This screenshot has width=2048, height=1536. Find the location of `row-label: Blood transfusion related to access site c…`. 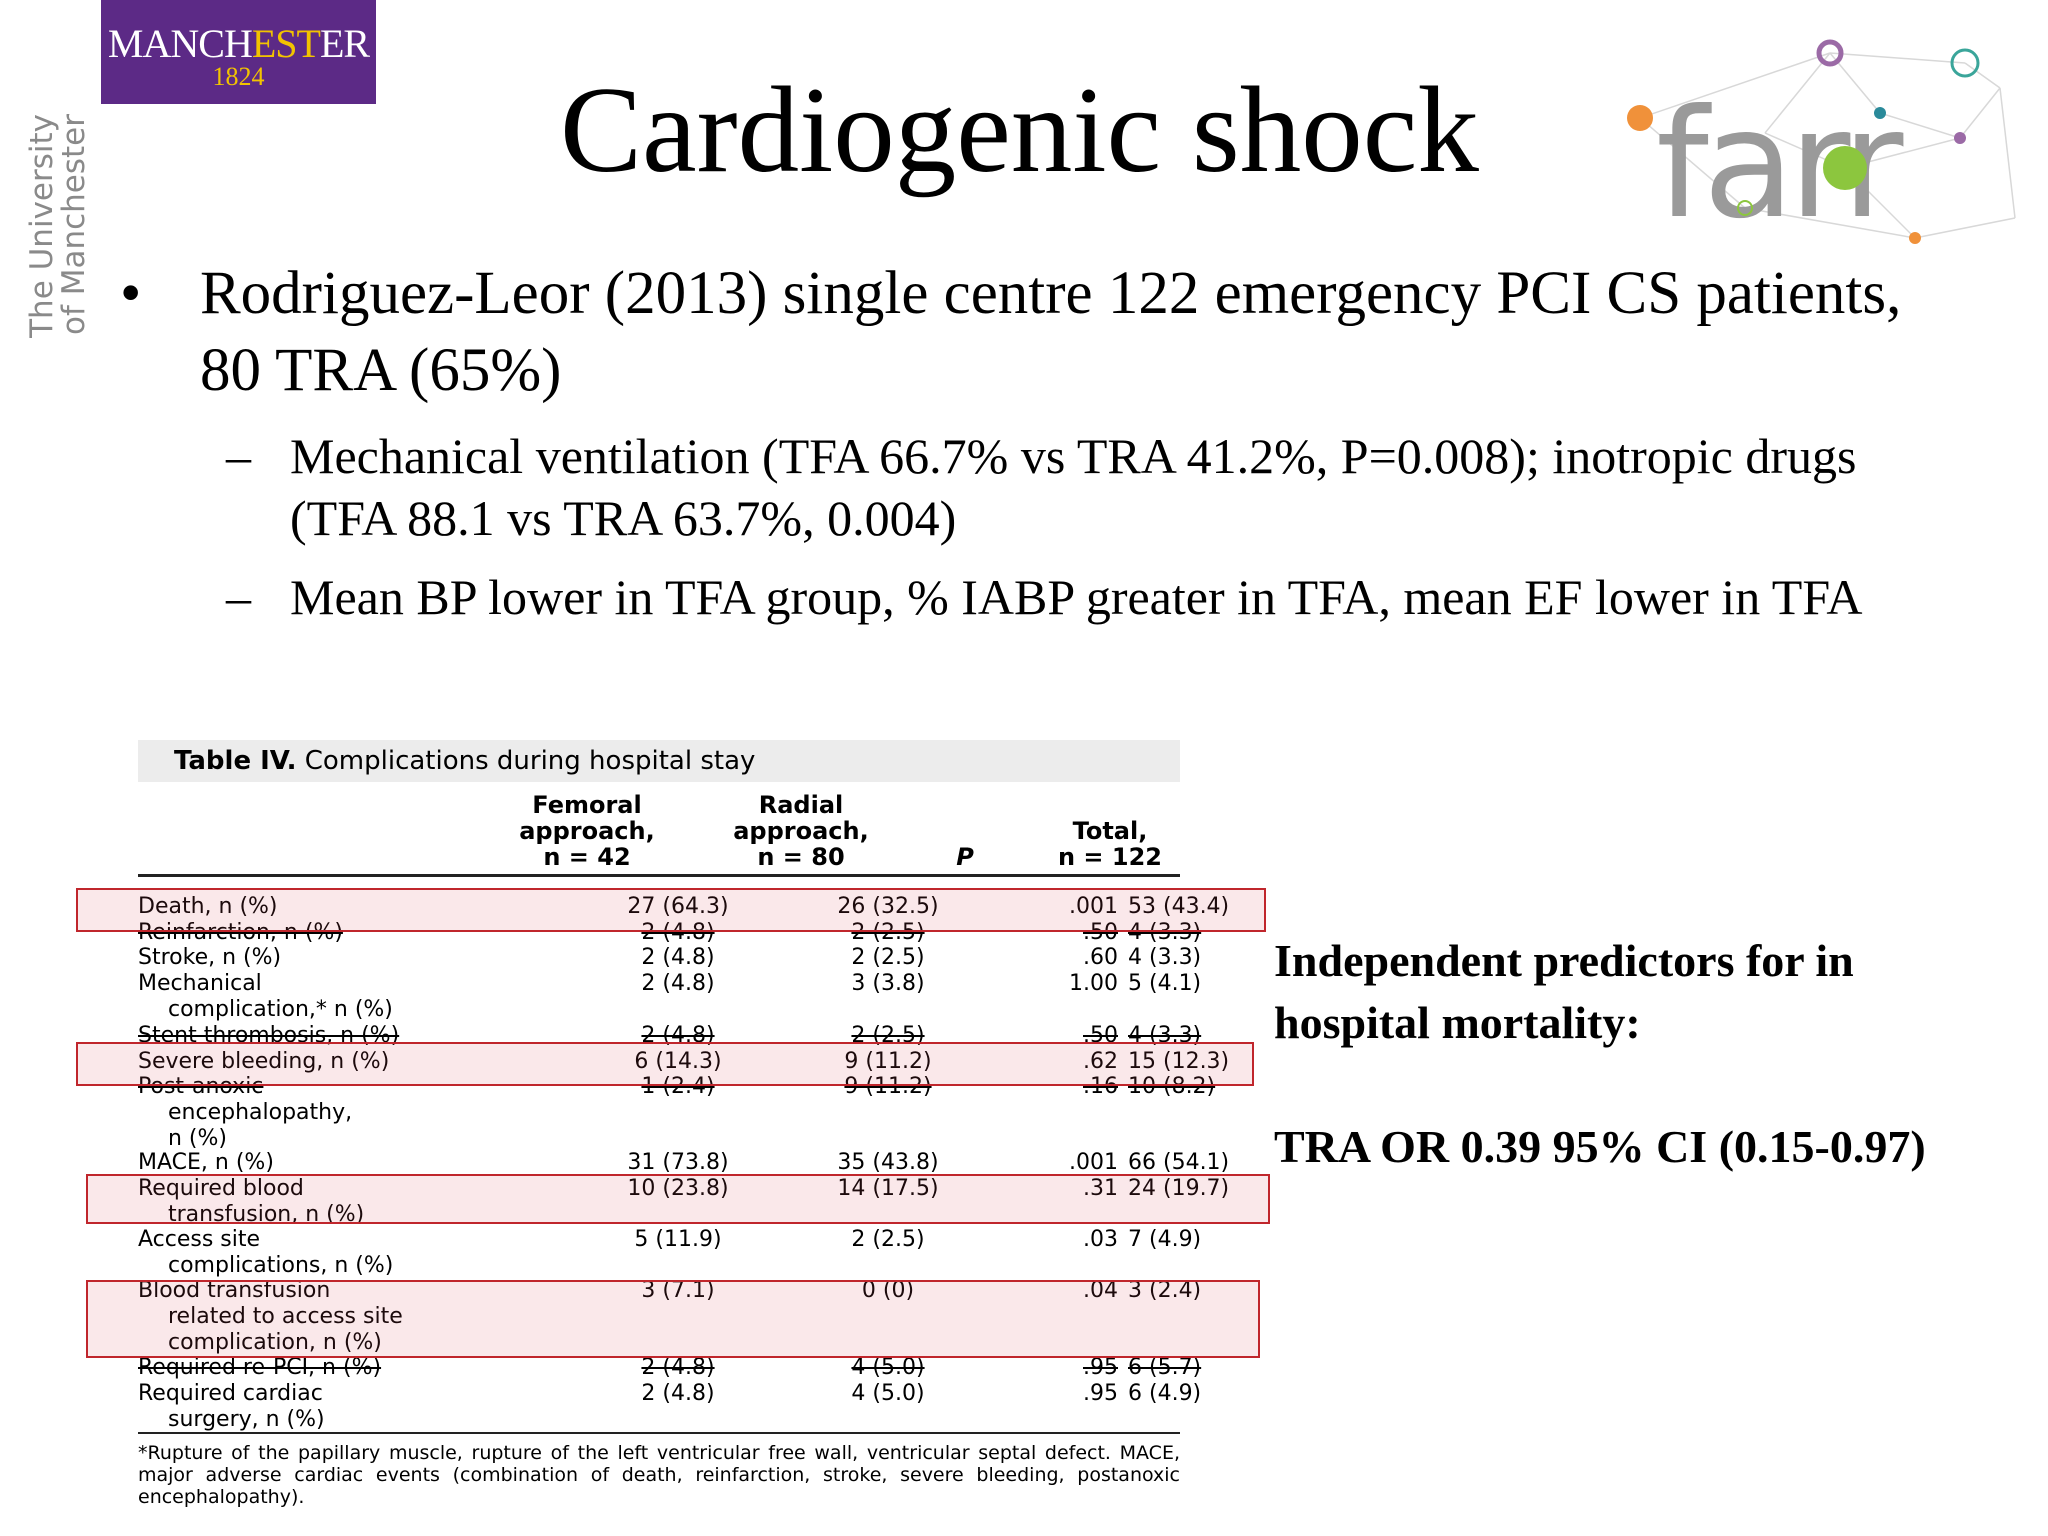

row-label: Blood transfusion related to access site c… is located at coordinates (270, 1316).